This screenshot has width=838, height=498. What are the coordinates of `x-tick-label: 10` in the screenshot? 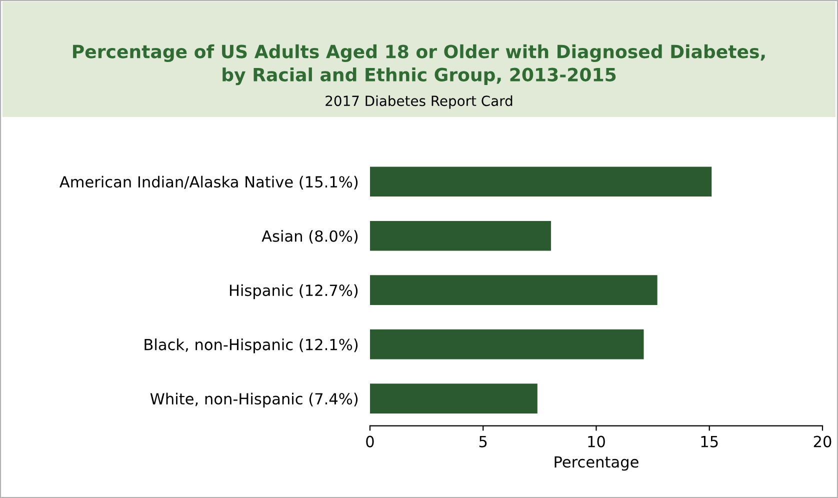 It's located at (596, 442).